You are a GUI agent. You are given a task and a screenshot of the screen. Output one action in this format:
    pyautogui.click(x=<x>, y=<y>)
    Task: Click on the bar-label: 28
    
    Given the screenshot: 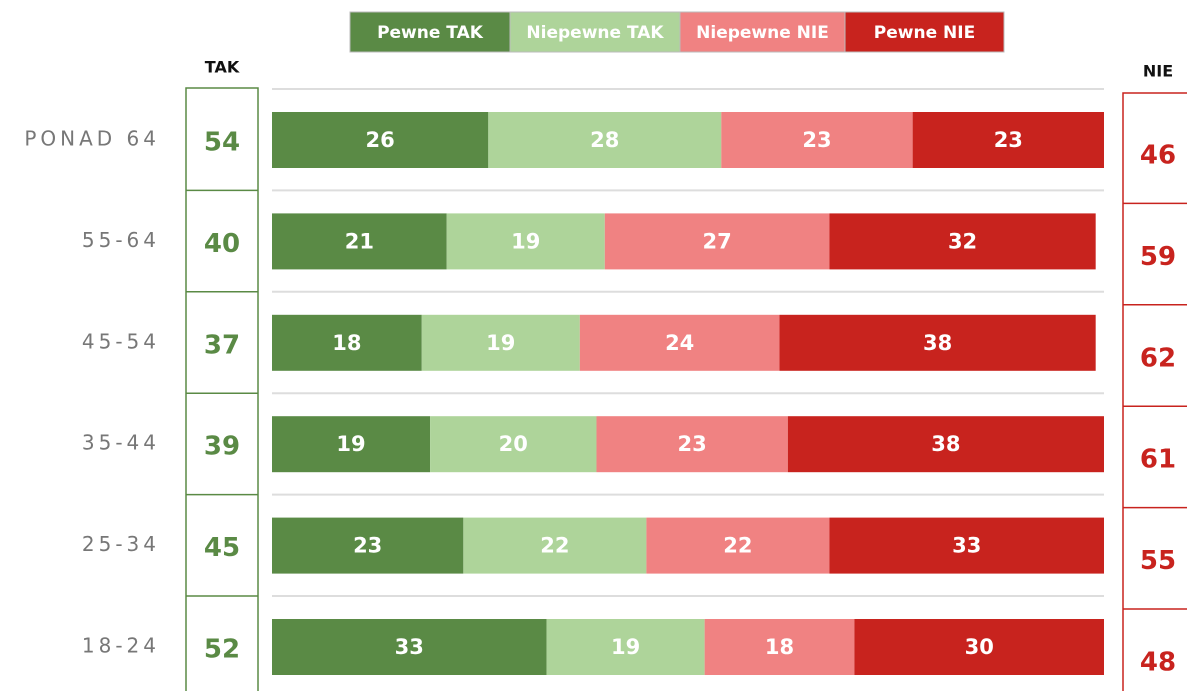 What is the action you would take?
    pyautogui.click(x=604, y=140)
    